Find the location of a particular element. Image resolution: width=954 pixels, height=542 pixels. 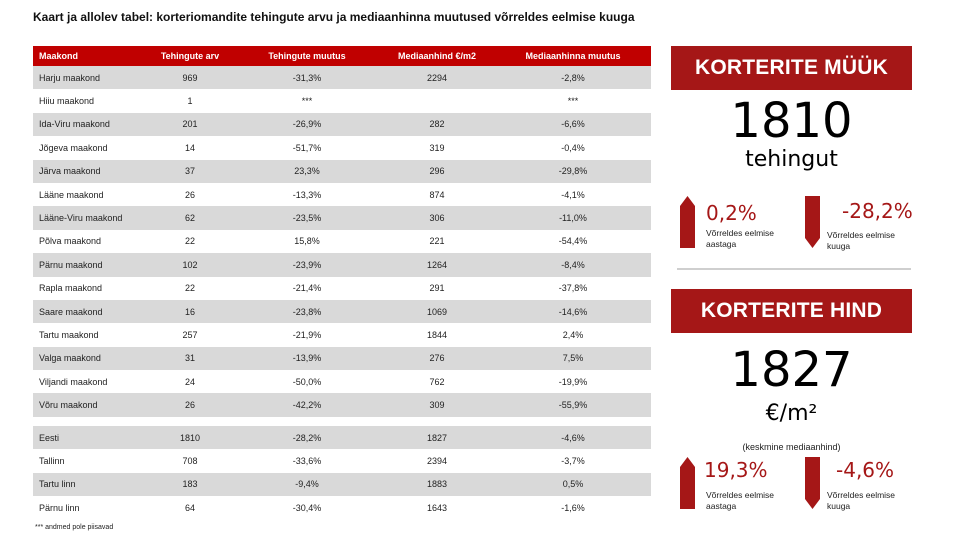

cell-transaction-change: -13,3% is located at coordinates (307, 194).